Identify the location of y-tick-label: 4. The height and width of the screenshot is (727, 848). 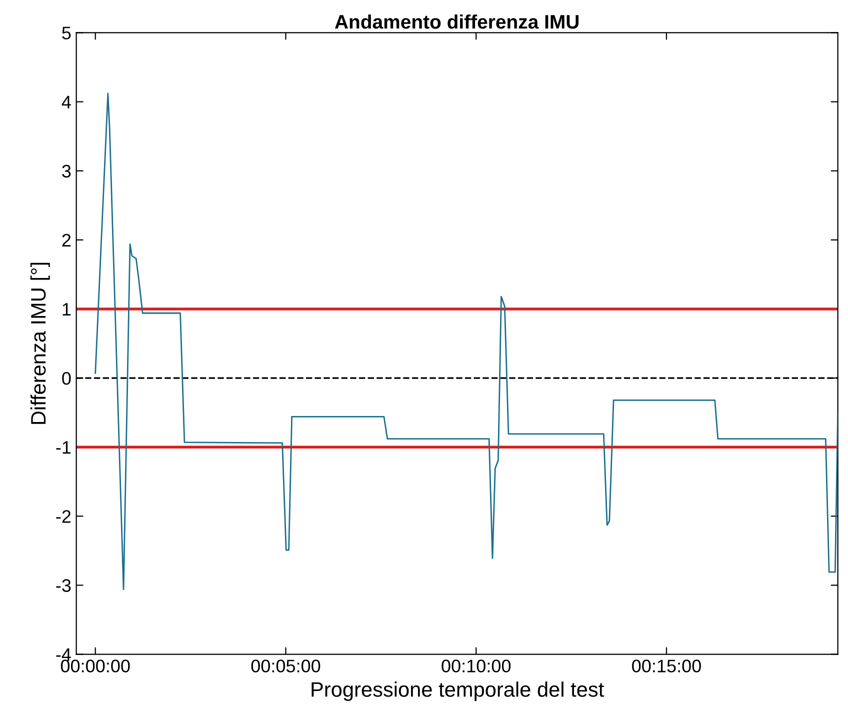
(66, 102).